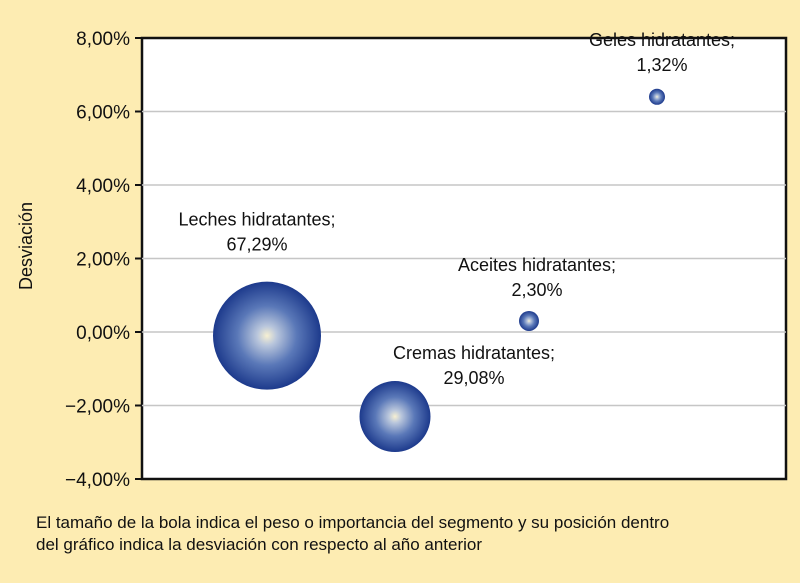  What do you see at coordinates (473, 378) in the screenshot?
I see `bubble-label-value: 29,08%` at bounding box center [473, 378].